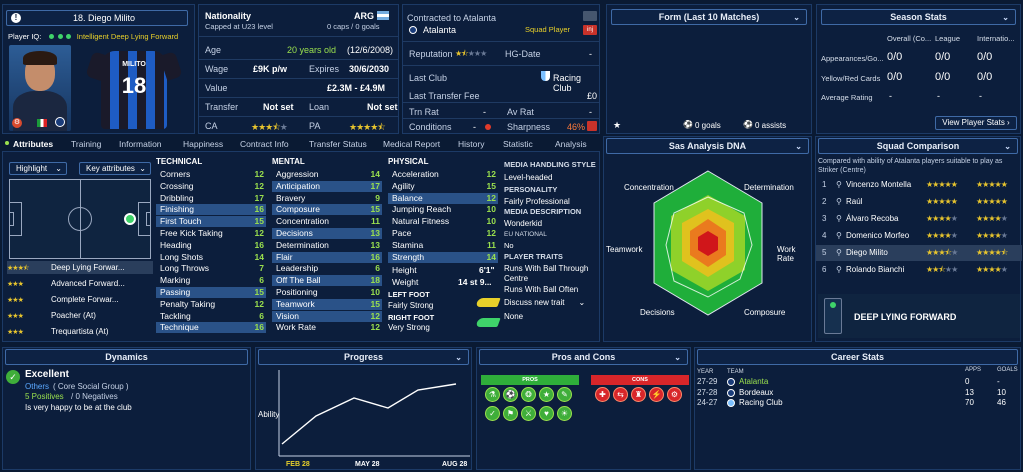 This screenshot has height=472, width=1023. What do you see at coordinates (211, 292) in the screenshot?
I see `attribute-row: Passing 15` at bounding box center [211, 292].